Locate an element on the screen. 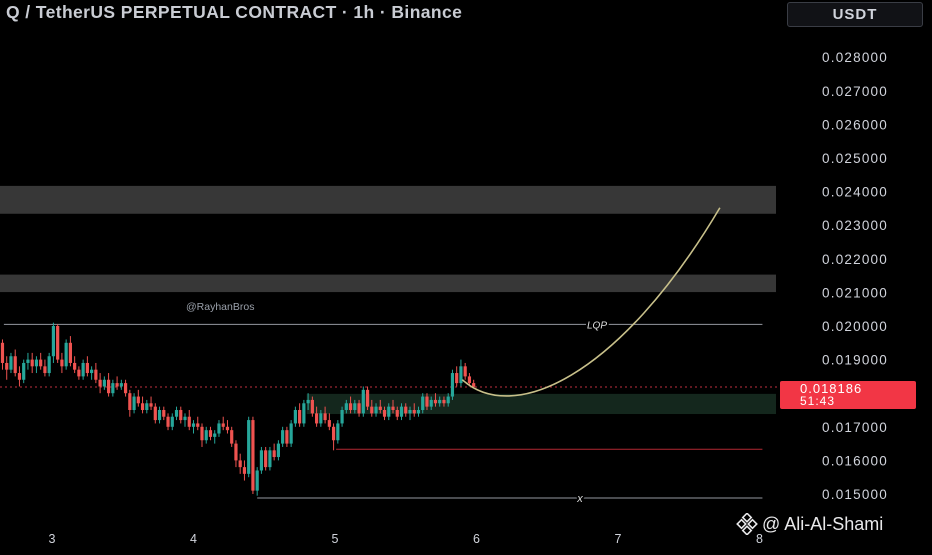 Image resolution: width=932 pixels, height=555 pixels. price-tick-label: 0.016000 is located at coordinates (855, 460).